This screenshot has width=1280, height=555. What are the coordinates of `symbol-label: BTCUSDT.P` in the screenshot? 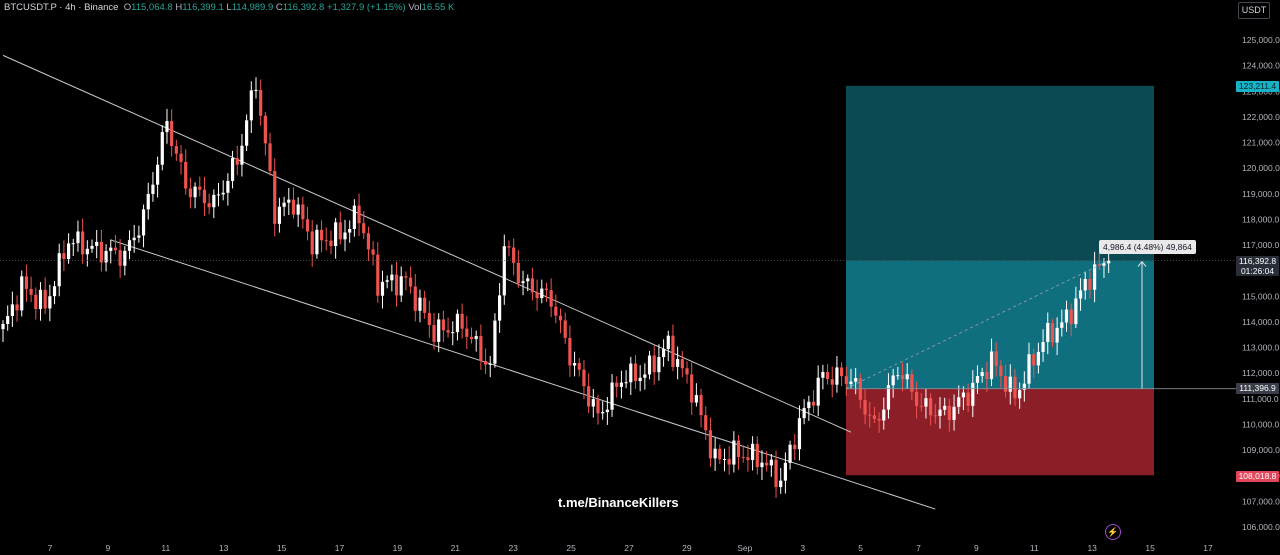 It's located at (30, 7).